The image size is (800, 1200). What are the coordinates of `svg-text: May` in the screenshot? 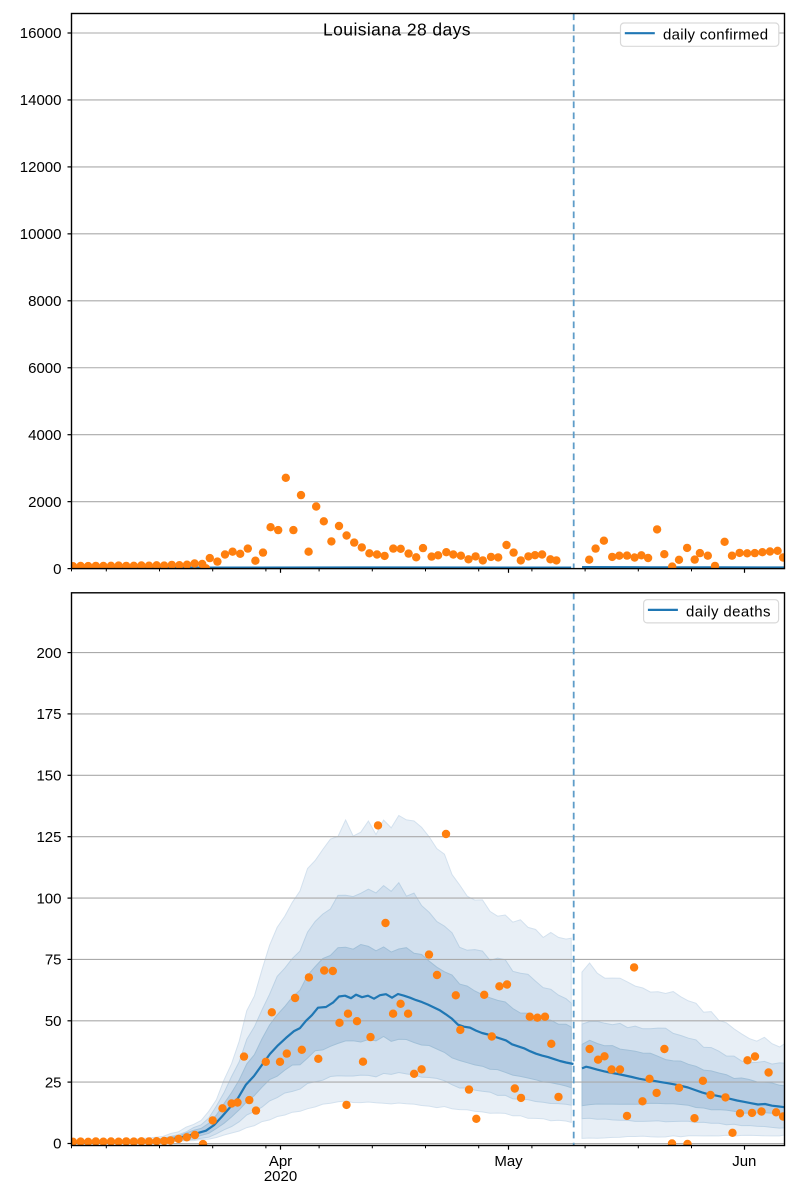 It's located at (508, 1161).